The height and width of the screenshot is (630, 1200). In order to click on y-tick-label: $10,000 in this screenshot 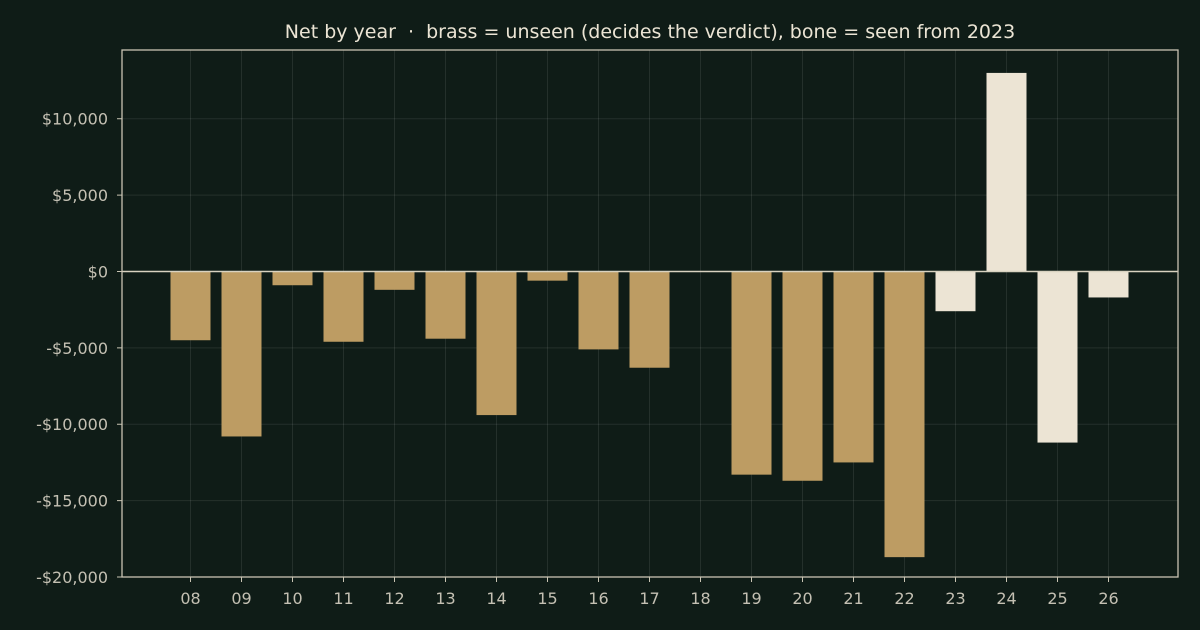, I will do `click(75, 119)`.